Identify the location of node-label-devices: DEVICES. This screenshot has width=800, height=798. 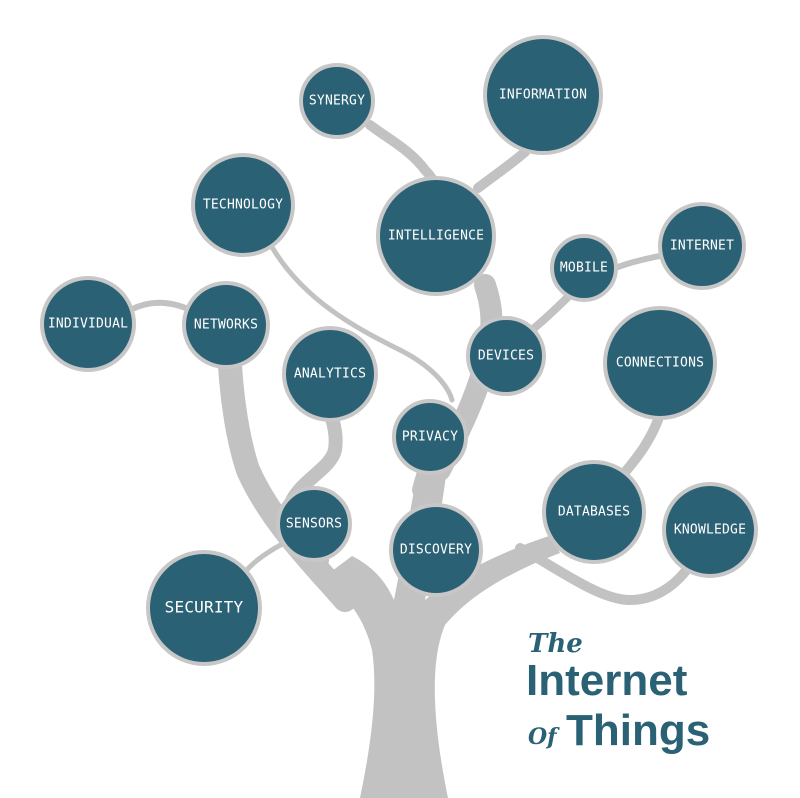
(506, 356).